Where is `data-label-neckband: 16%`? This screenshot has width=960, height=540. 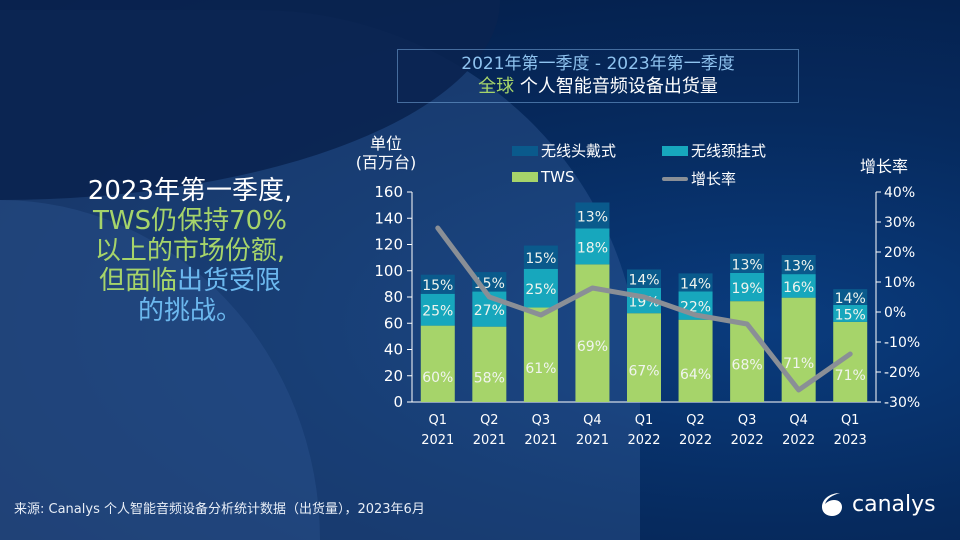
data-label-neckband: 16% is located at coordinates (798, 288).